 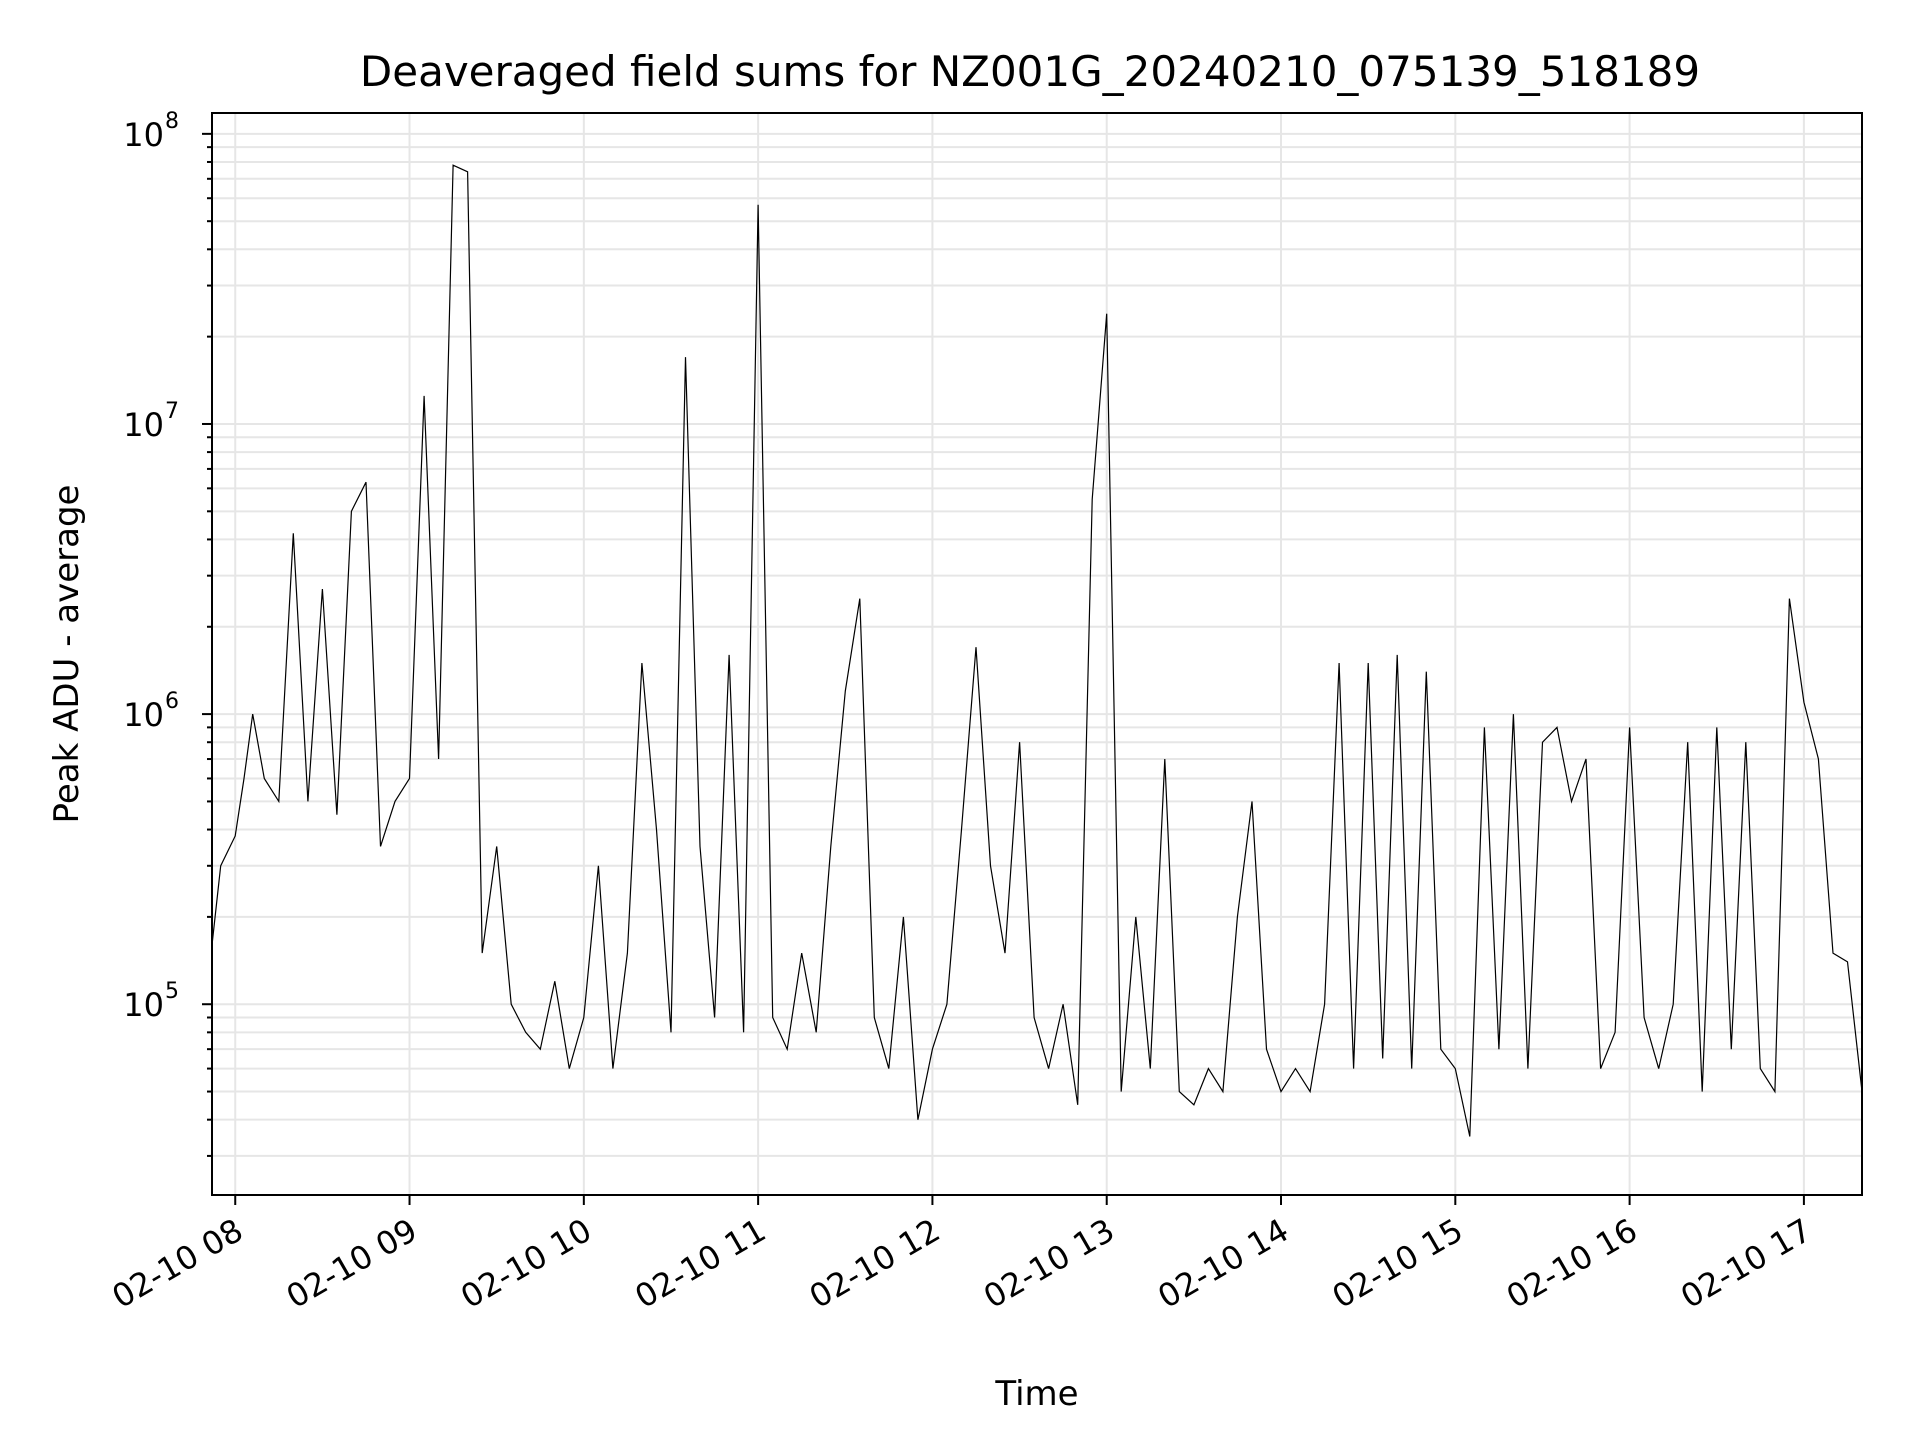 I want to click on y-tick-exponent: 7, so click(x=172, y=411).